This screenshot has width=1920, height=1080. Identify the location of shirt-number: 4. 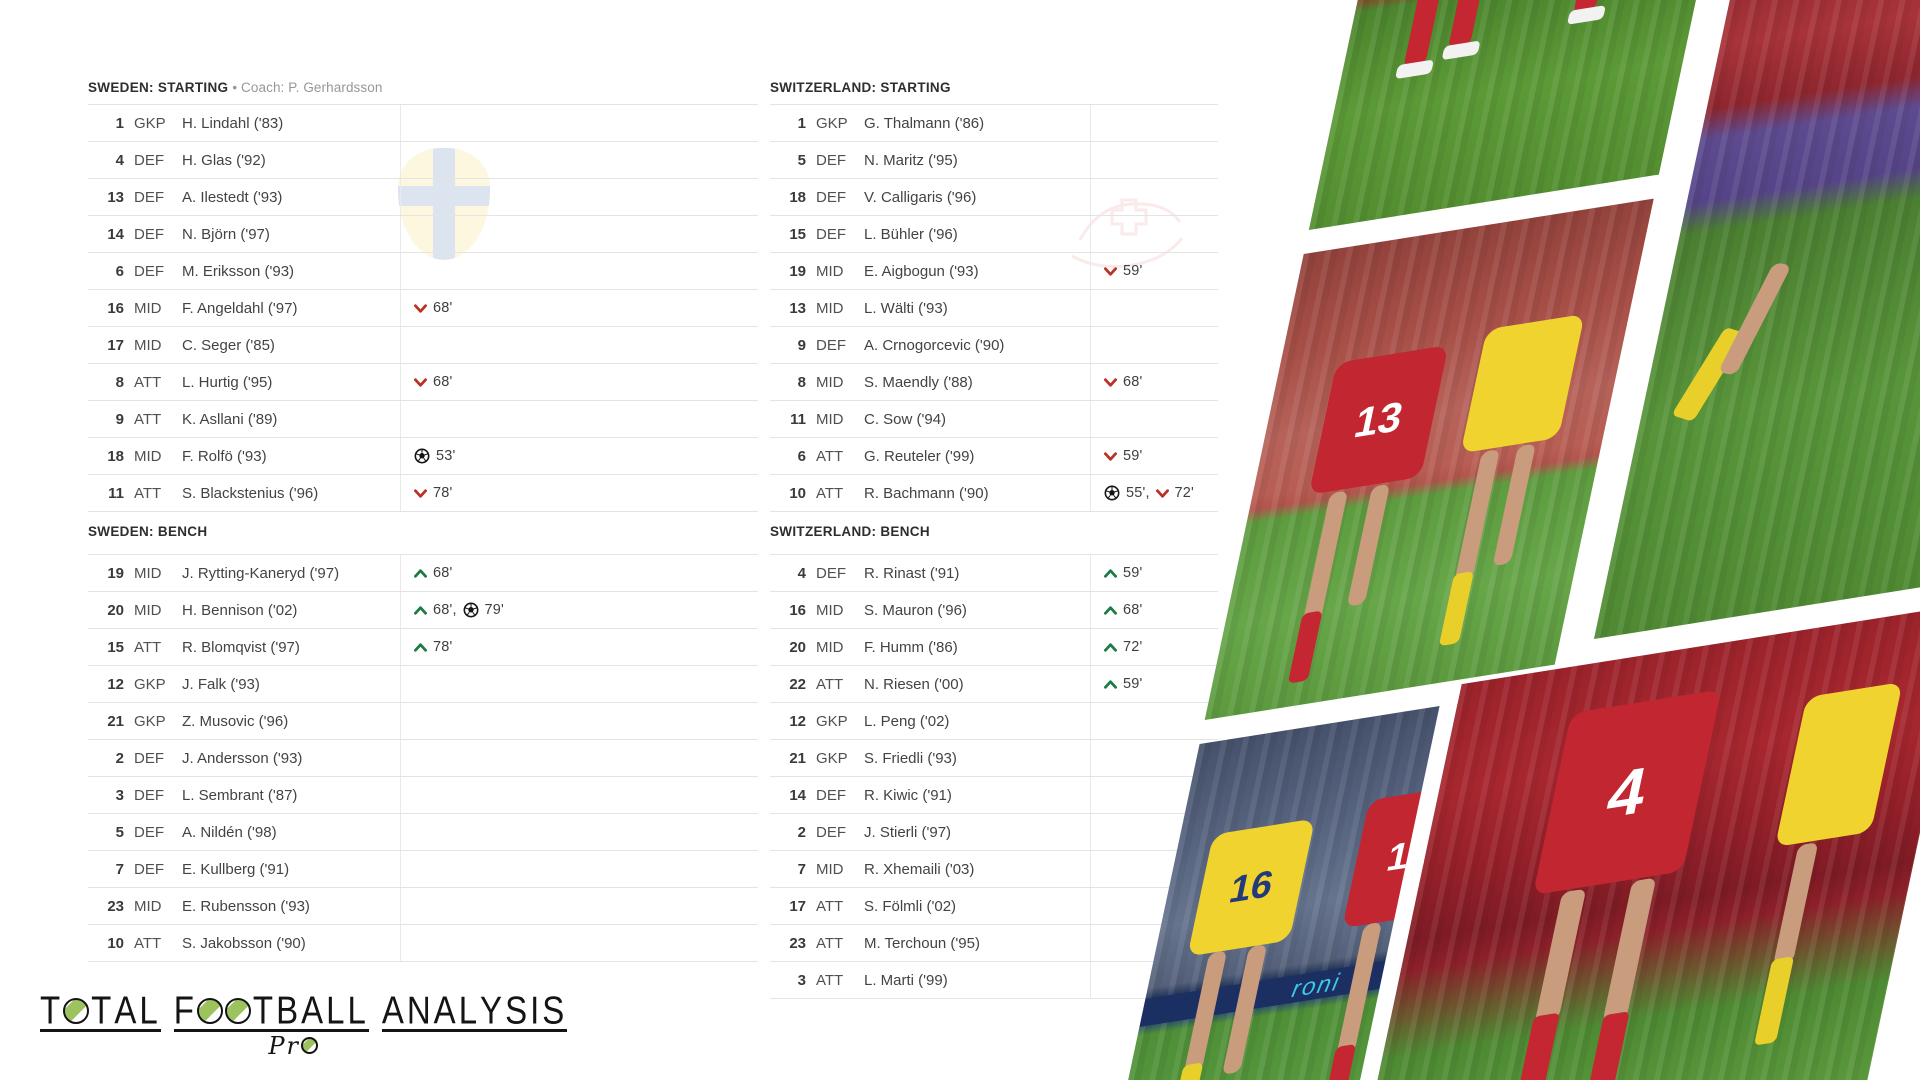
(801, 573).